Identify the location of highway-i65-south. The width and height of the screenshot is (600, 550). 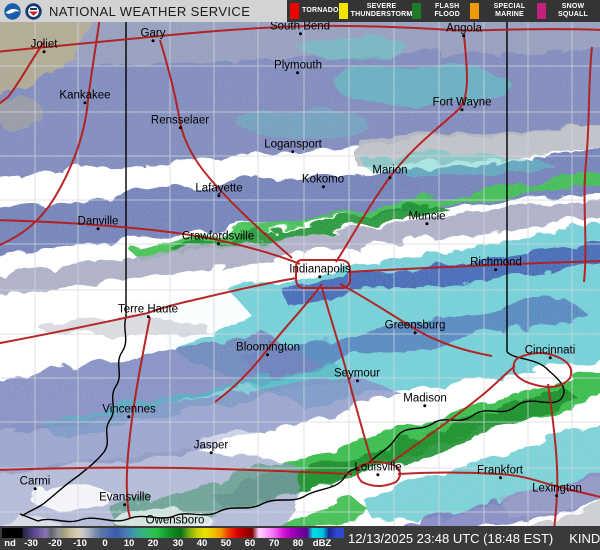
(347, 375).